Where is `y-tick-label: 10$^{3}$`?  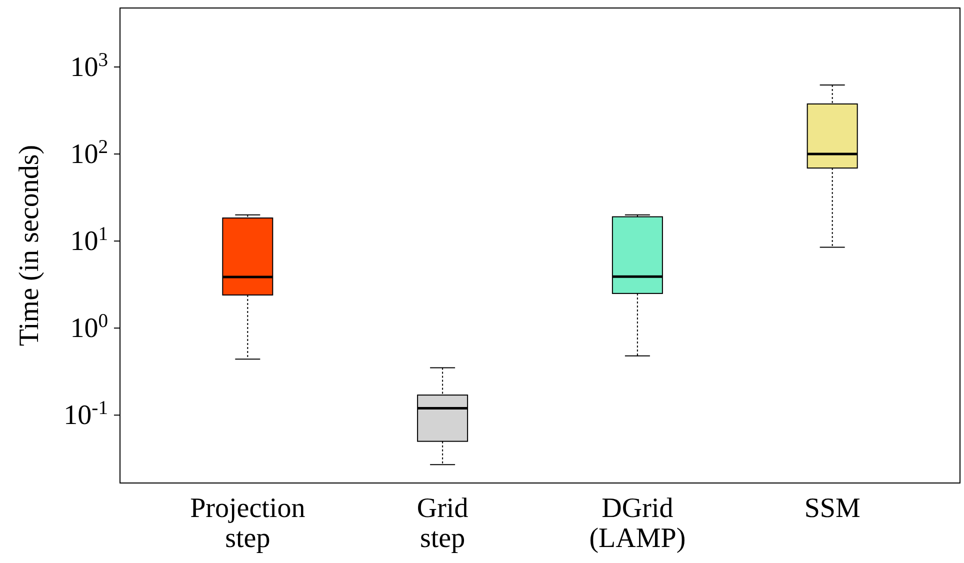 y-tick-label: 10$^{3}$ is located at coordinates (89, 66).